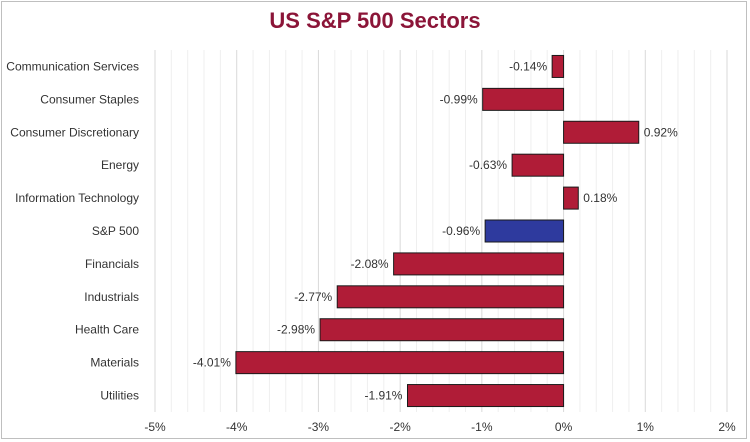 The height and width of the screenshot is (442, 750). I want to click on category-label: S&P 500, so click(115, 231).